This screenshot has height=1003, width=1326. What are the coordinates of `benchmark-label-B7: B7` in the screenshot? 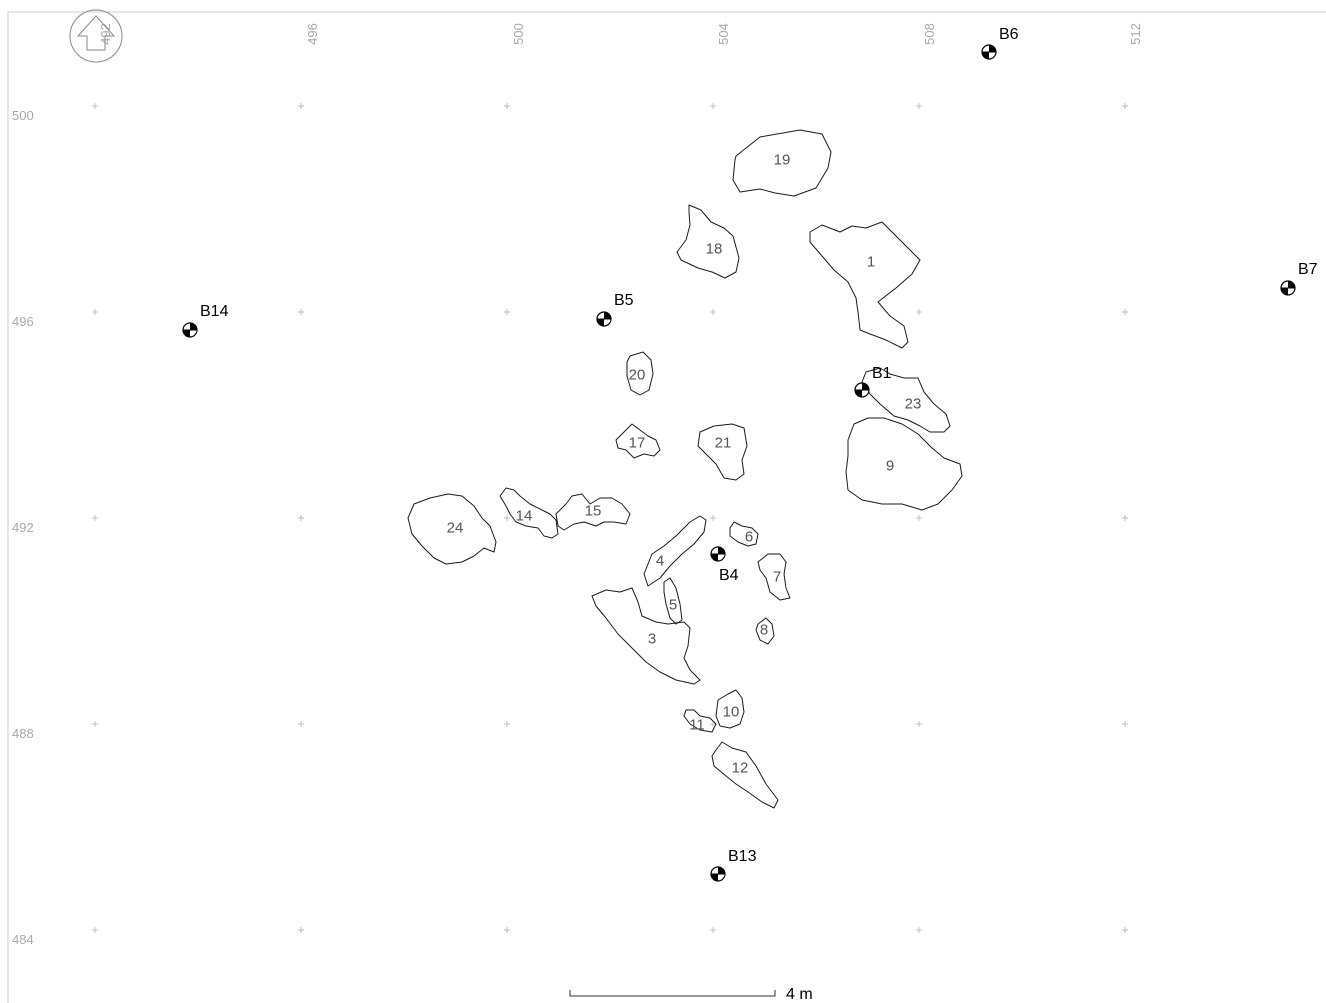 It's located at (1308, 269).